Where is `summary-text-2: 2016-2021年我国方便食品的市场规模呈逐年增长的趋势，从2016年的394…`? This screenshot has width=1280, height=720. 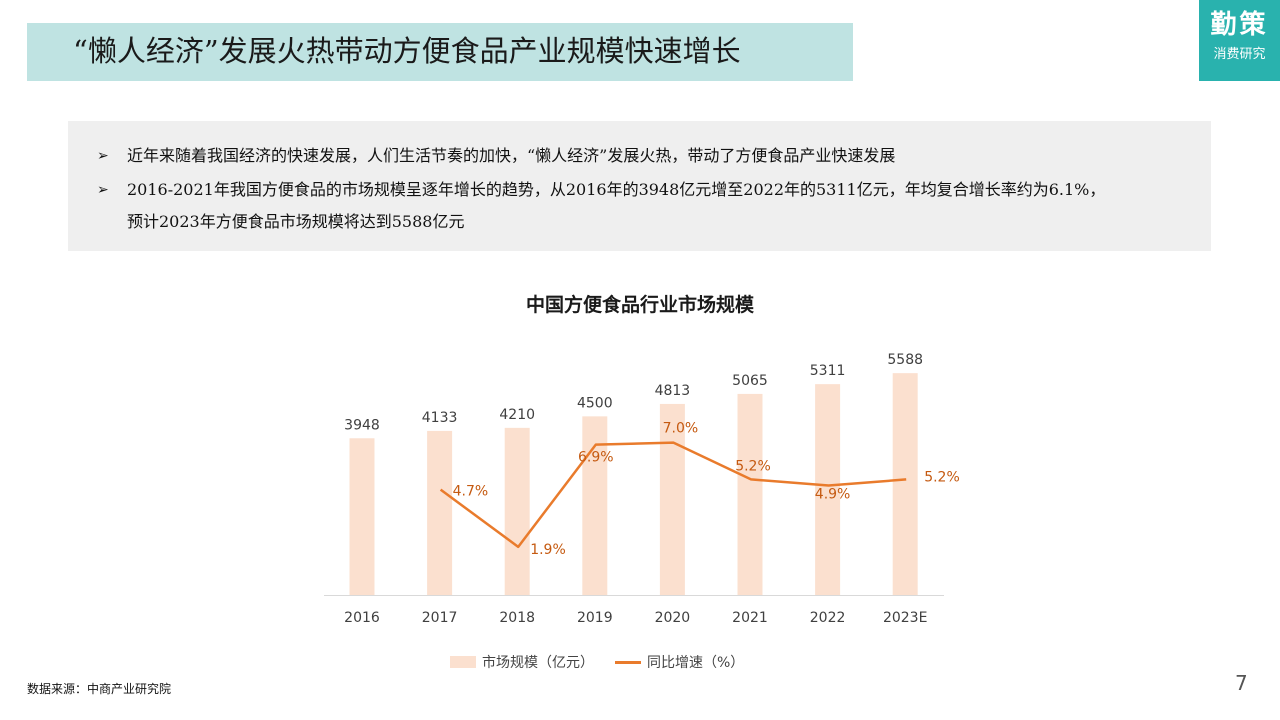
summary-text-2: 2016-2021年我国方便食品的市场规模呈逐年增长的趋势，从2016年的394… is located at coordinates (616, 189).